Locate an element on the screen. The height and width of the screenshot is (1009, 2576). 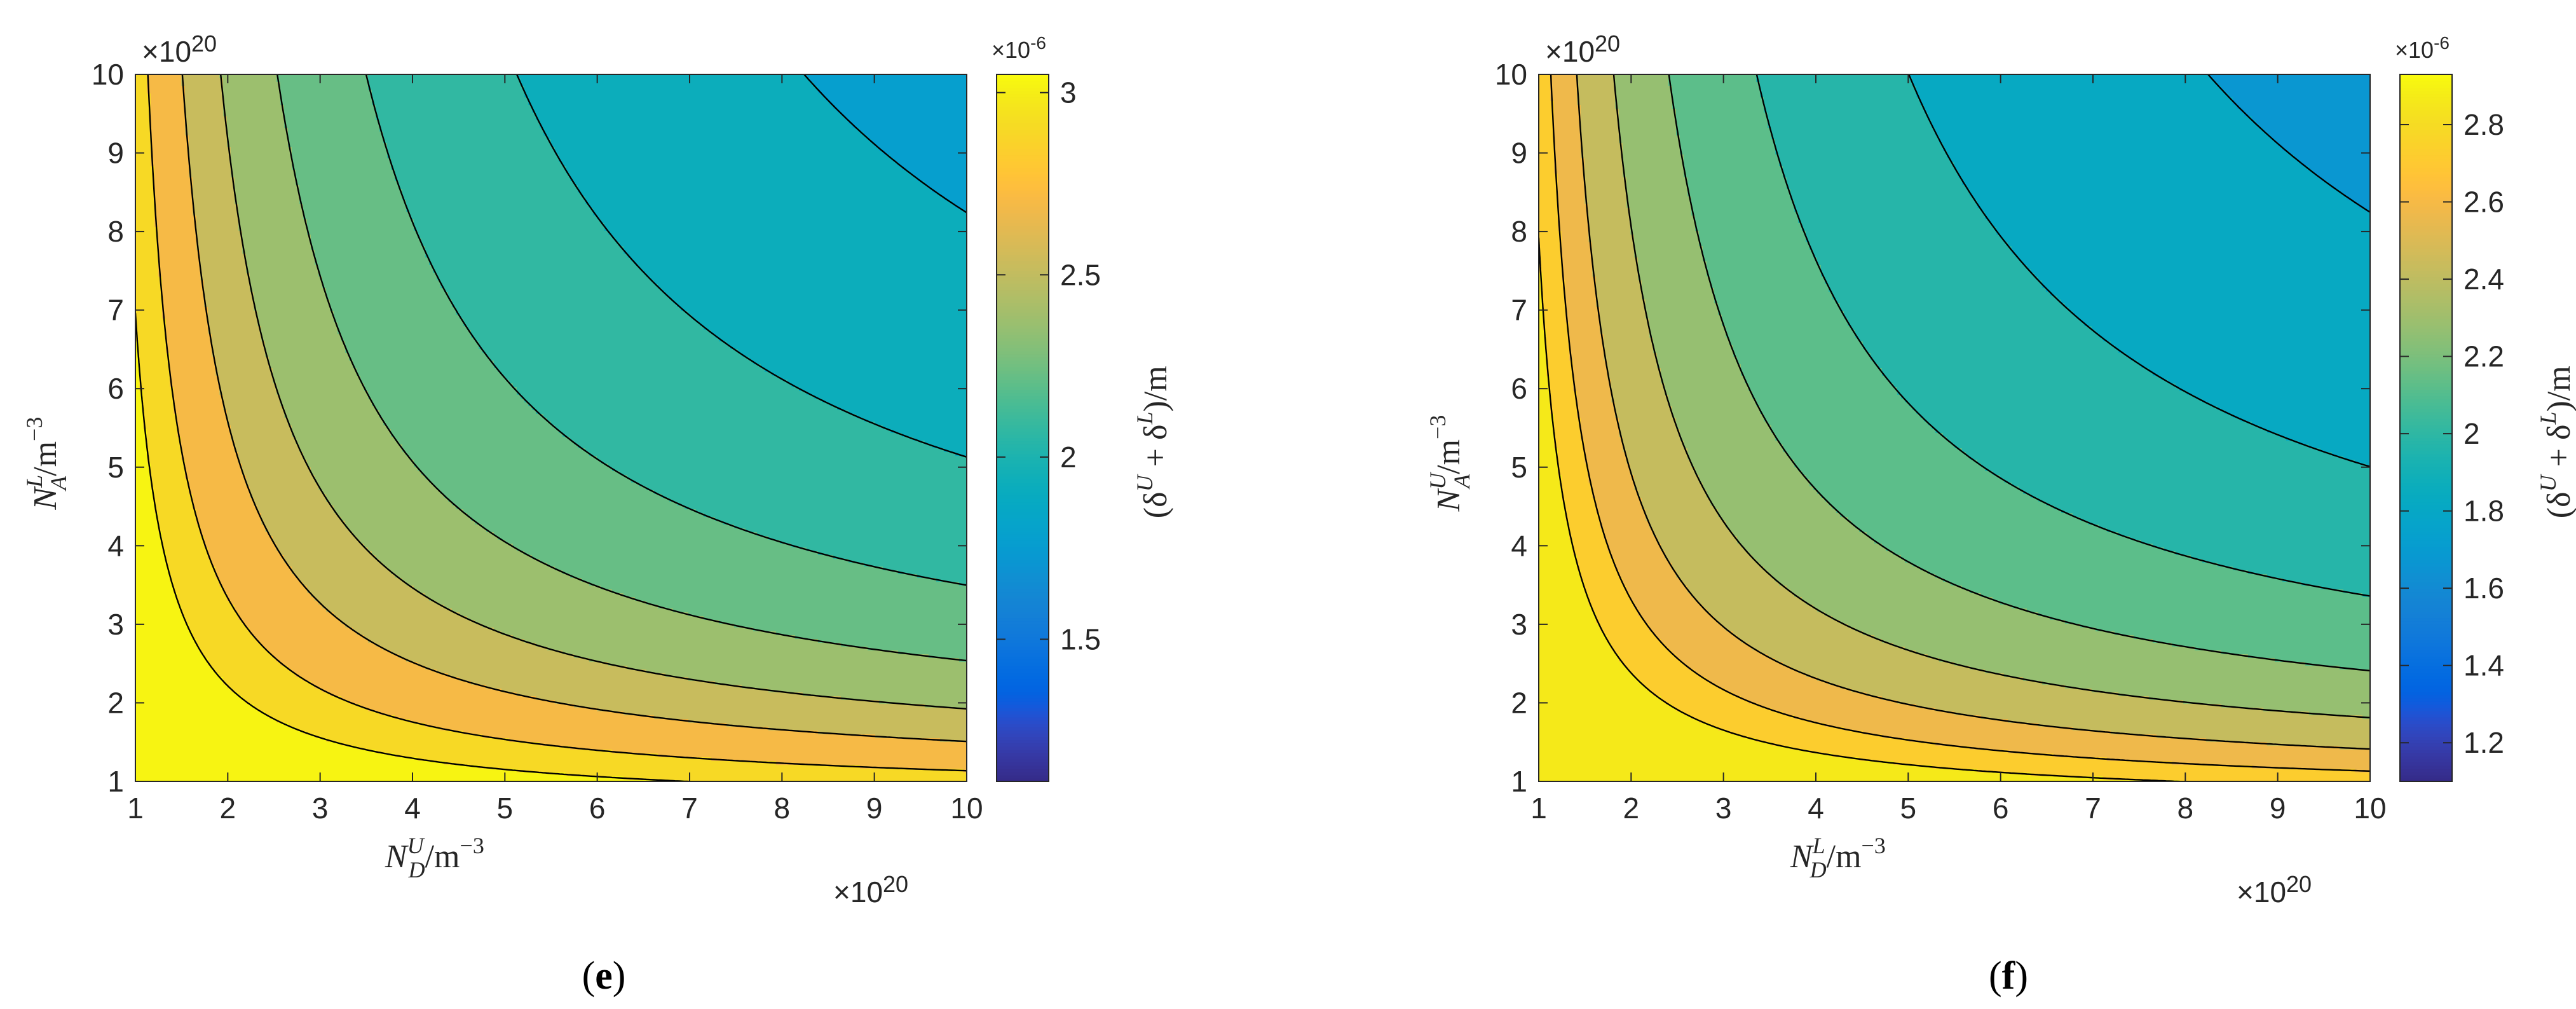
colorbar-tick-label: 2.5 is located at coordinates (1080, 274).